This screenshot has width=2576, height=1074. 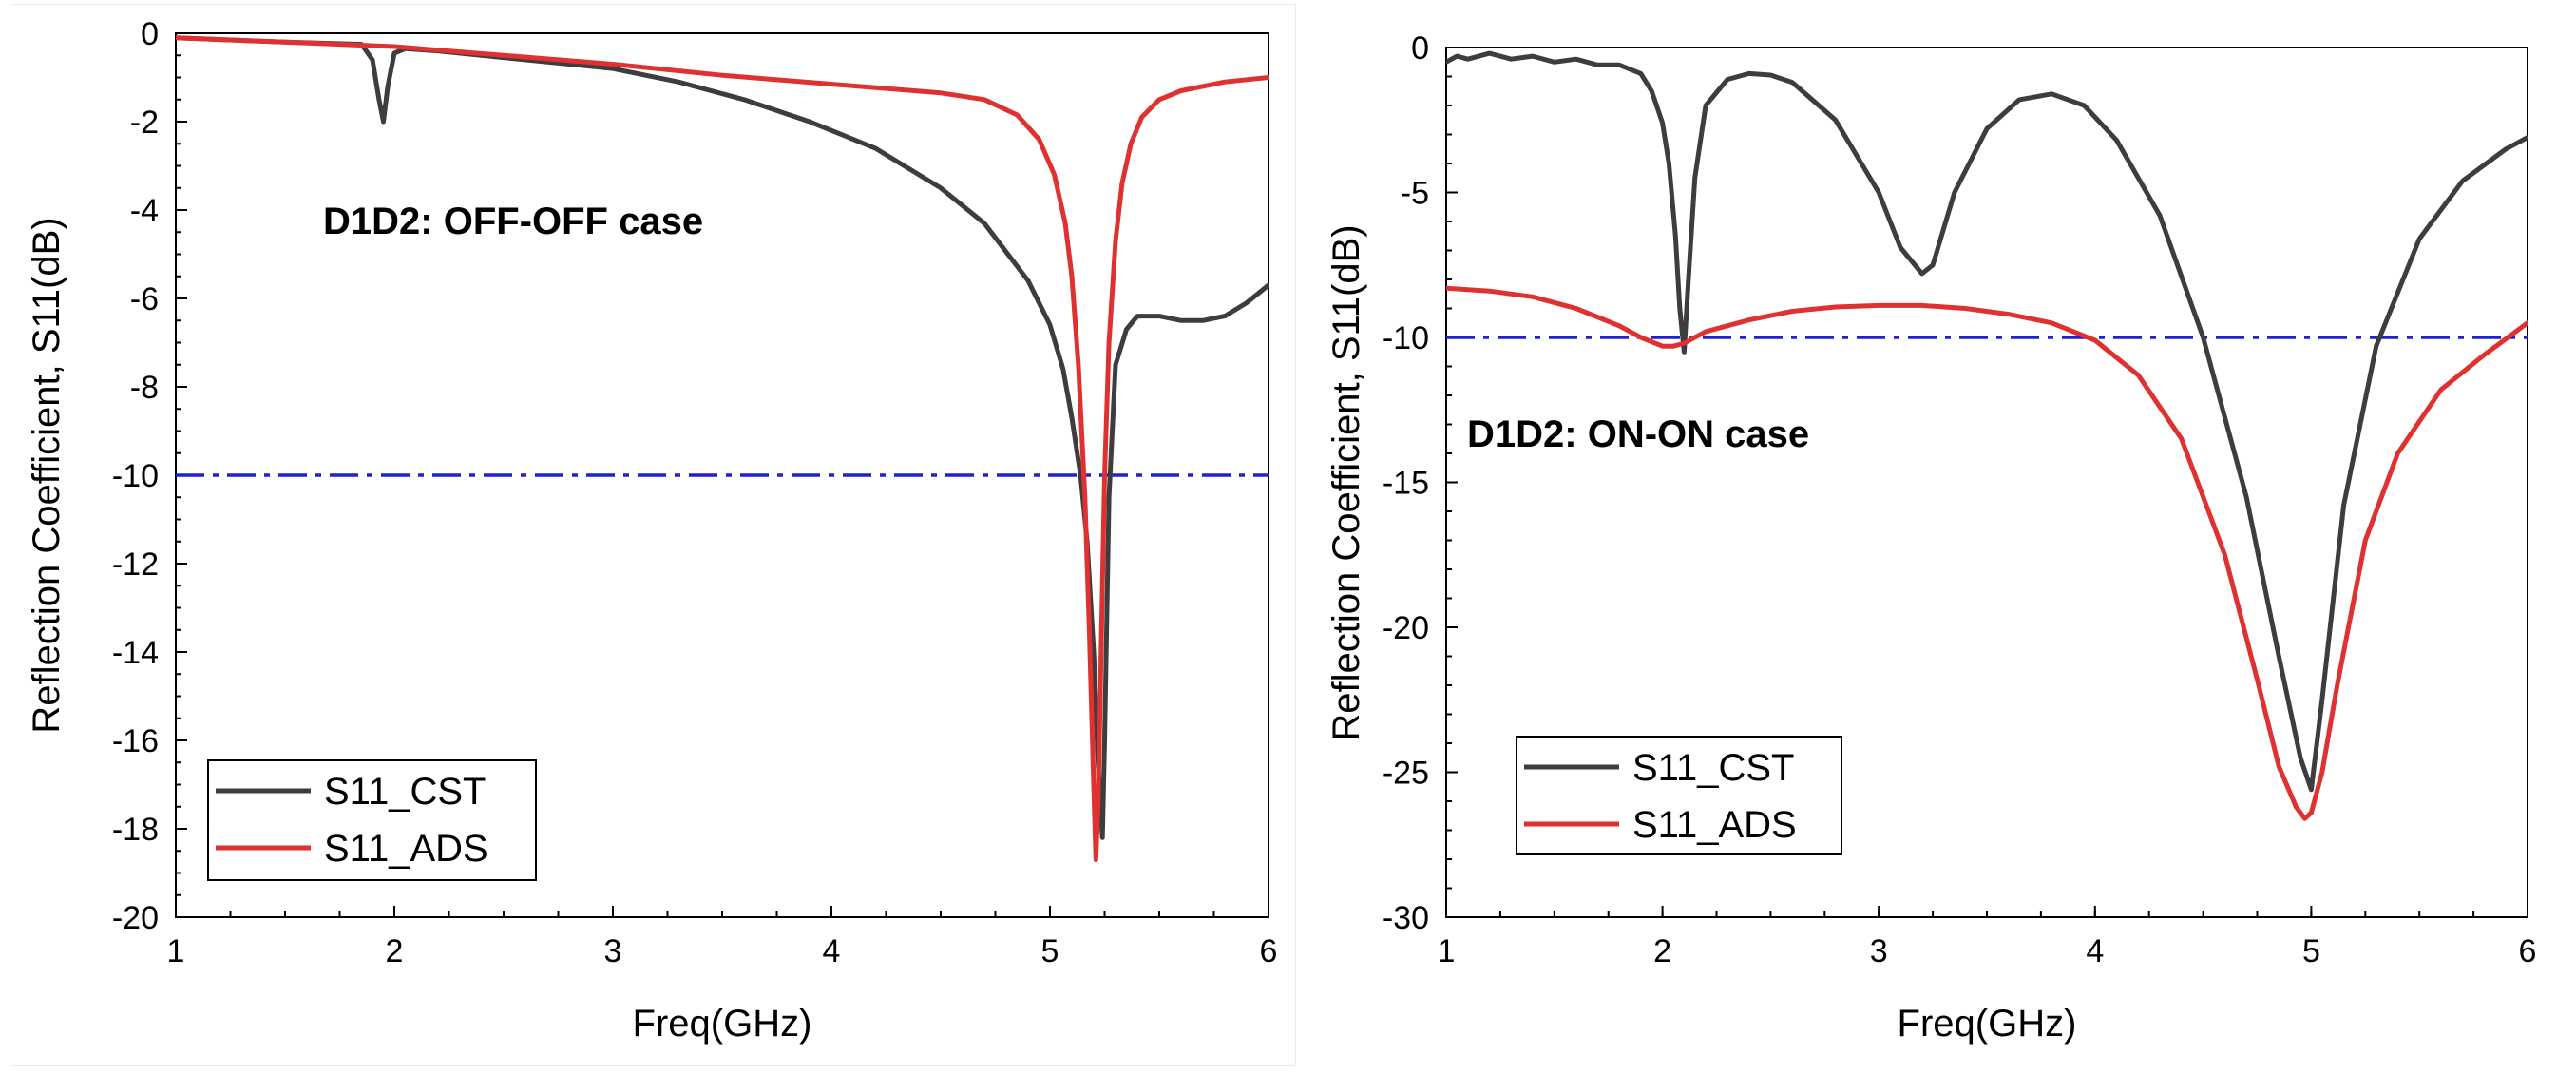 I want to click on y-tick-label: -6, so click(x=144, y=299).